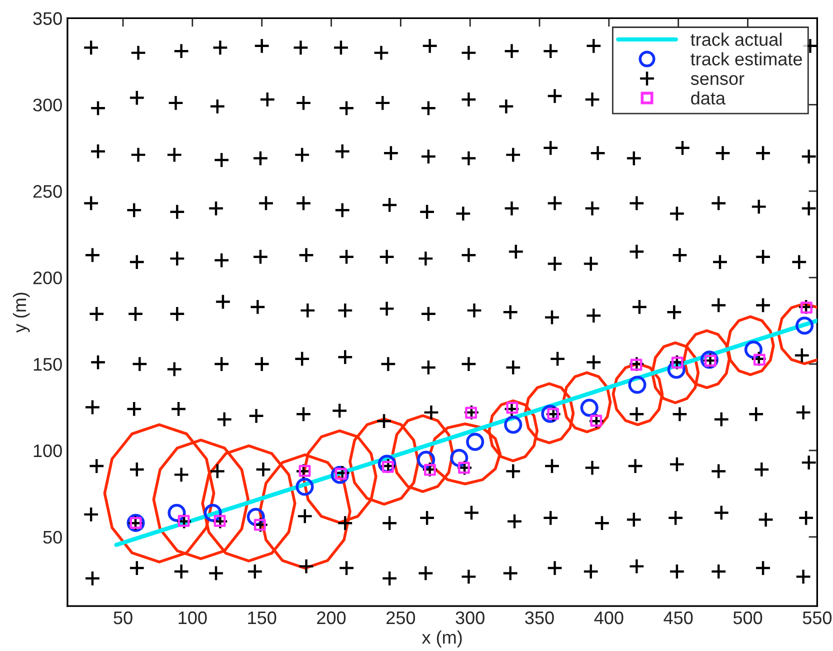  What do you see at coordinates (678, 617) in the screenshot?
I see `x-tick-label: 450` at bounding box center [678, 617].